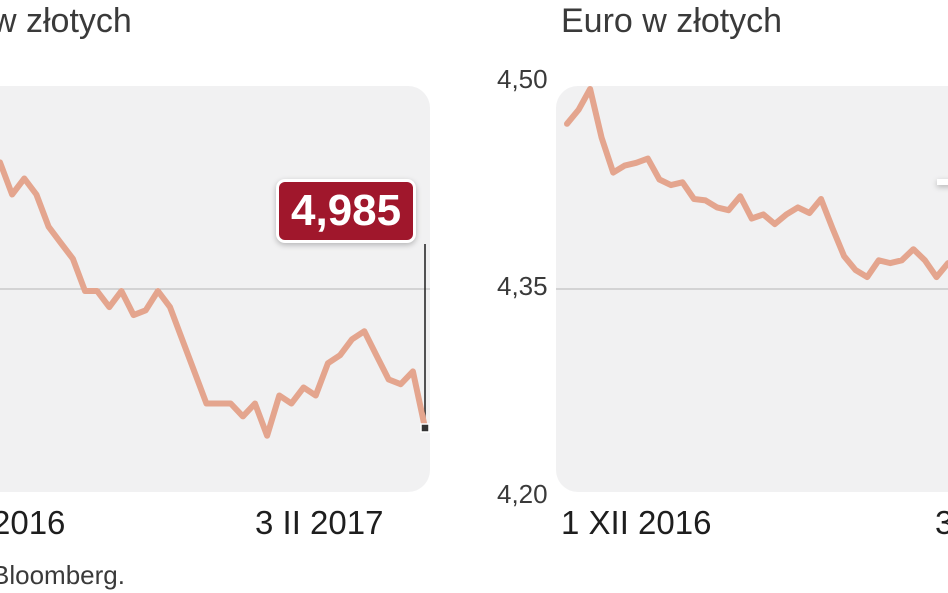 The image size is (948, 593). I want to click on right-x-label-start: 1 XII 2016, so click(636, 522).